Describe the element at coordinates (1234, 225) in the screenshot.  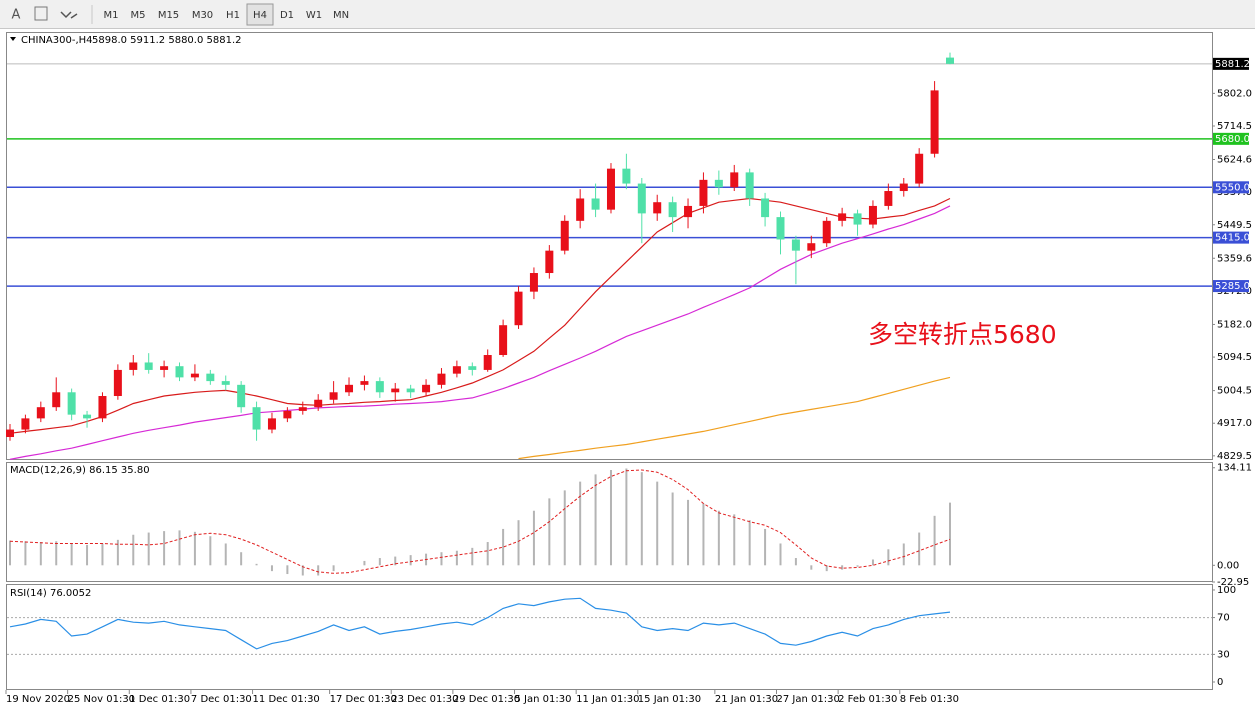
I see `y-tick-label: 5449.5` at that location.